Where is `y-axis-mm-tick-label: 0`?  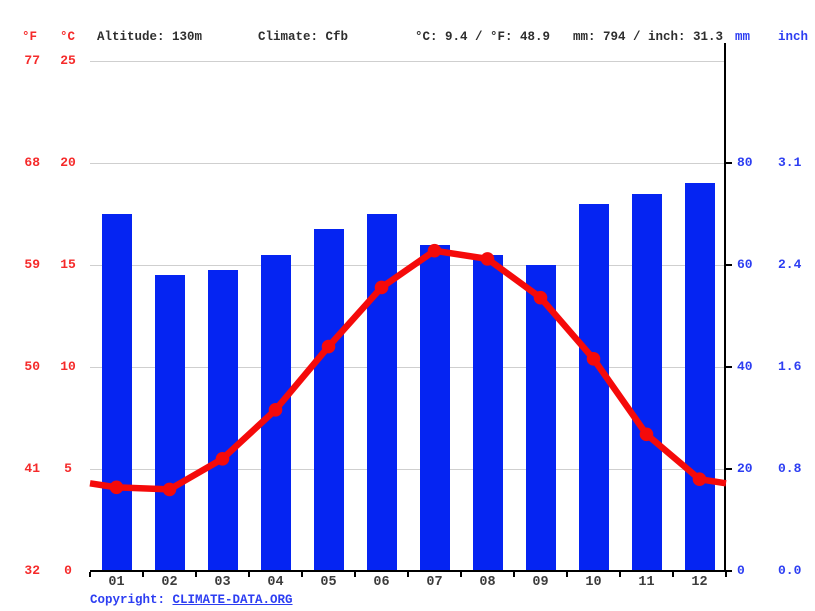
y-axis-mm-tick-label: 0 is located at coordinates (741, 570).